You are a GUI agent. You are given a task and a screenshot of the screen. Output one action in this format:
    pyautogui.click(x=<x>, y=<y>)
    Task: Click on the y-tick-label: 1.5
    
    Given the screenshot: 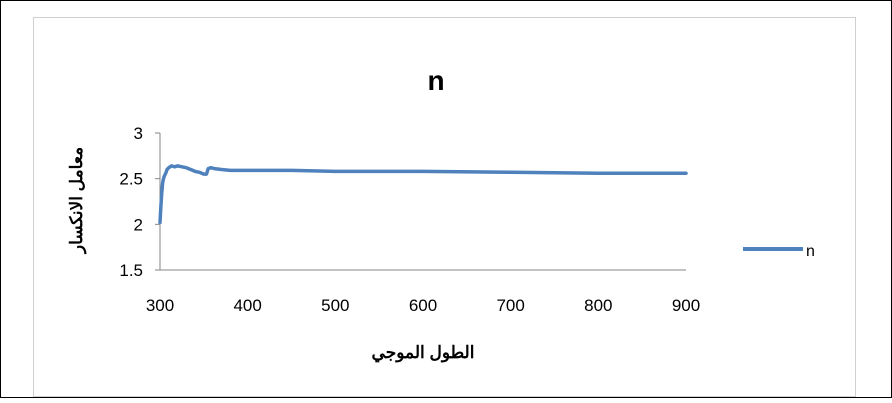 What is the action you would take?
    pyautogui.click(x=131, y=270)
    